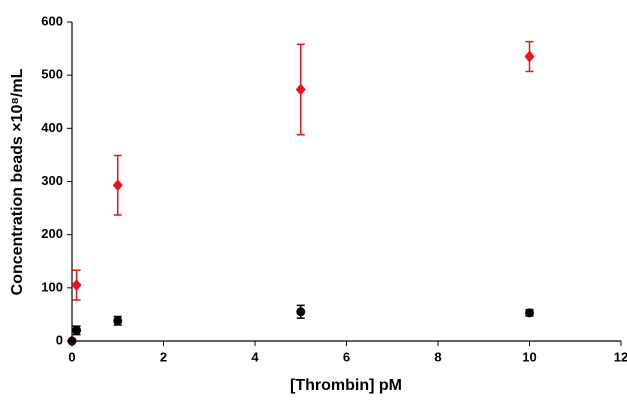 The height and width of the screenshot is (405, 627). I want to click on y-tick-label: 0, so click(59, 339).